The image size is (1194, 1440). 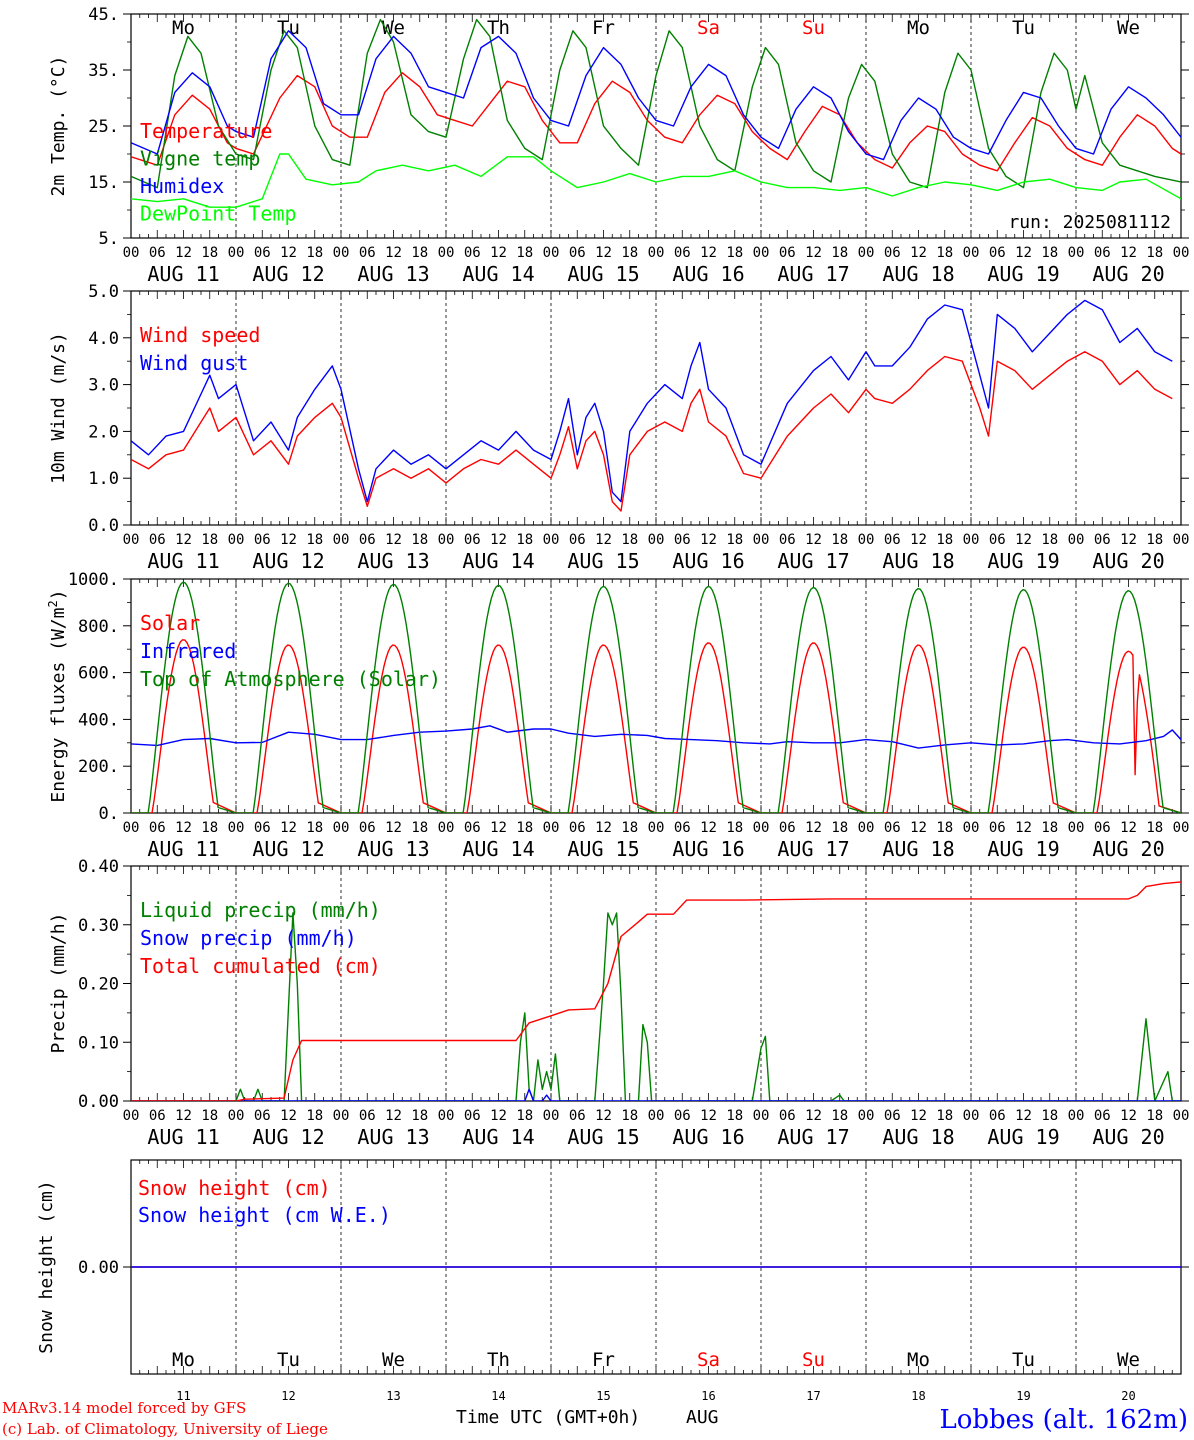 What do you see at coordinates (98, 767) in the screenshot?
I see `y-tick-label: 200.` at bounding box center [98, 767].